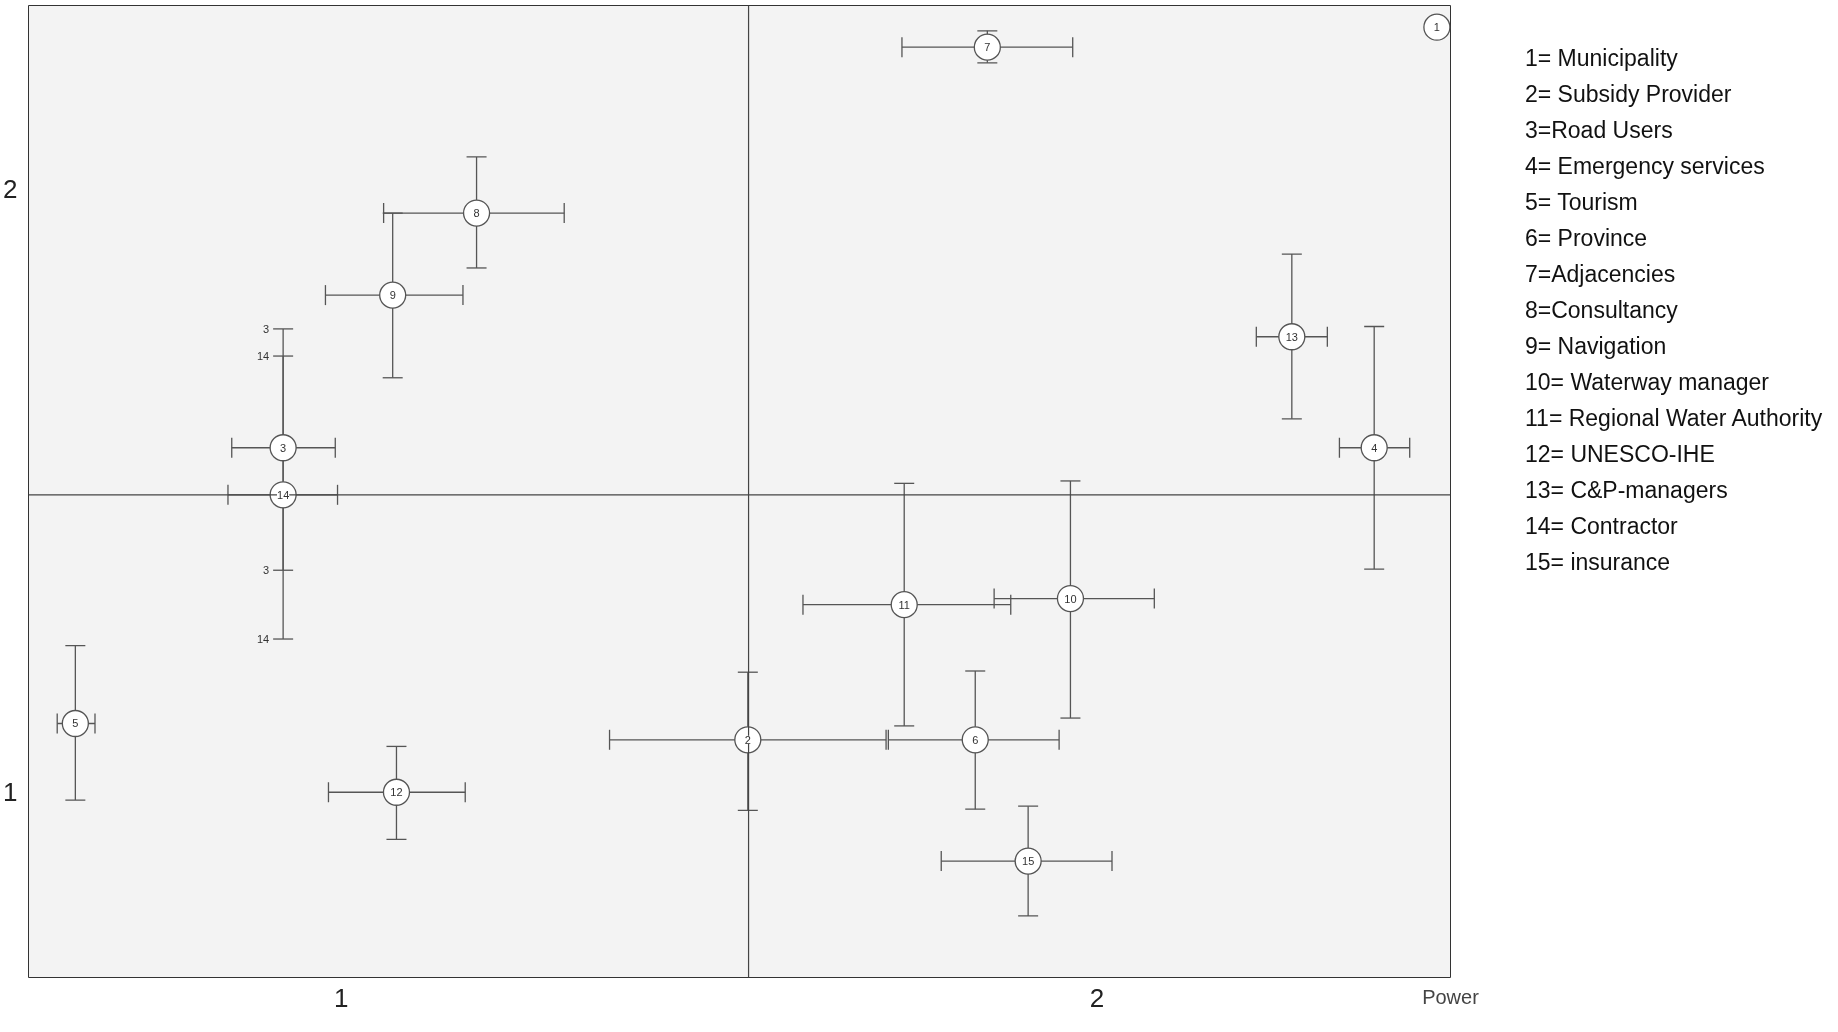 The height and width of the screenshot is (1032, 1838). Describe the element at coordinates (1645, 166) in the screenshot. I see `text: 4= Emergency services` at that location.